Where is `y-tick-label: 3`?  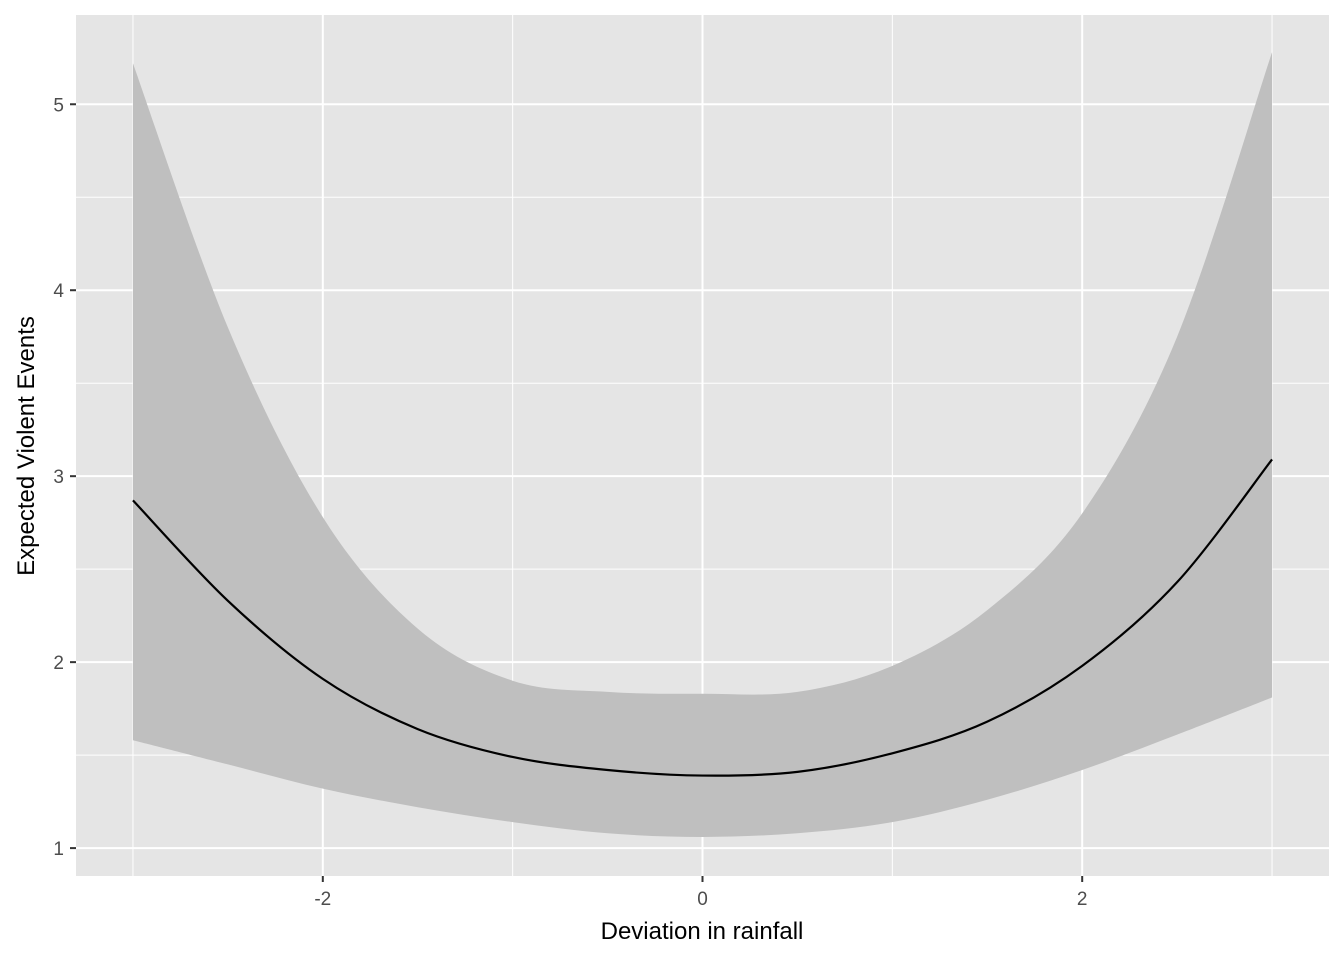
y-tick-label: 3 is located at coordinates (58, 477).